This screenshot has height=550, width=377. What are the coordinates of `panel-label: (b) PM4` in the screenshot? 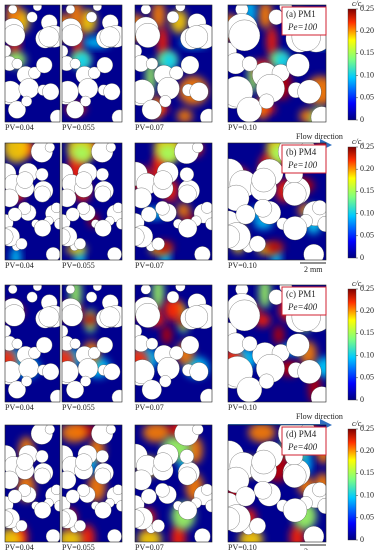 It's located at (301, 152).